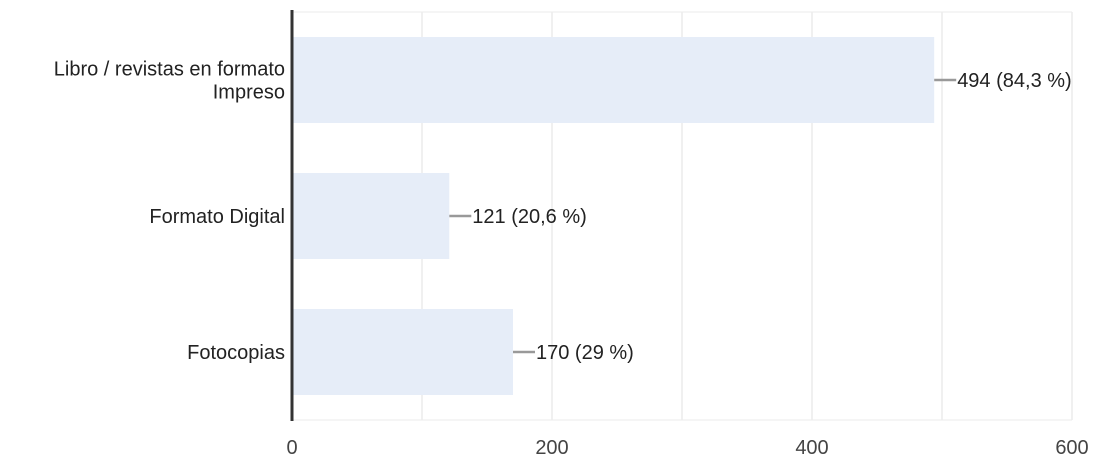  Describe the element at coordinates (811, 448) in the screenshot. I see `x-tick-label: 400` at that location.